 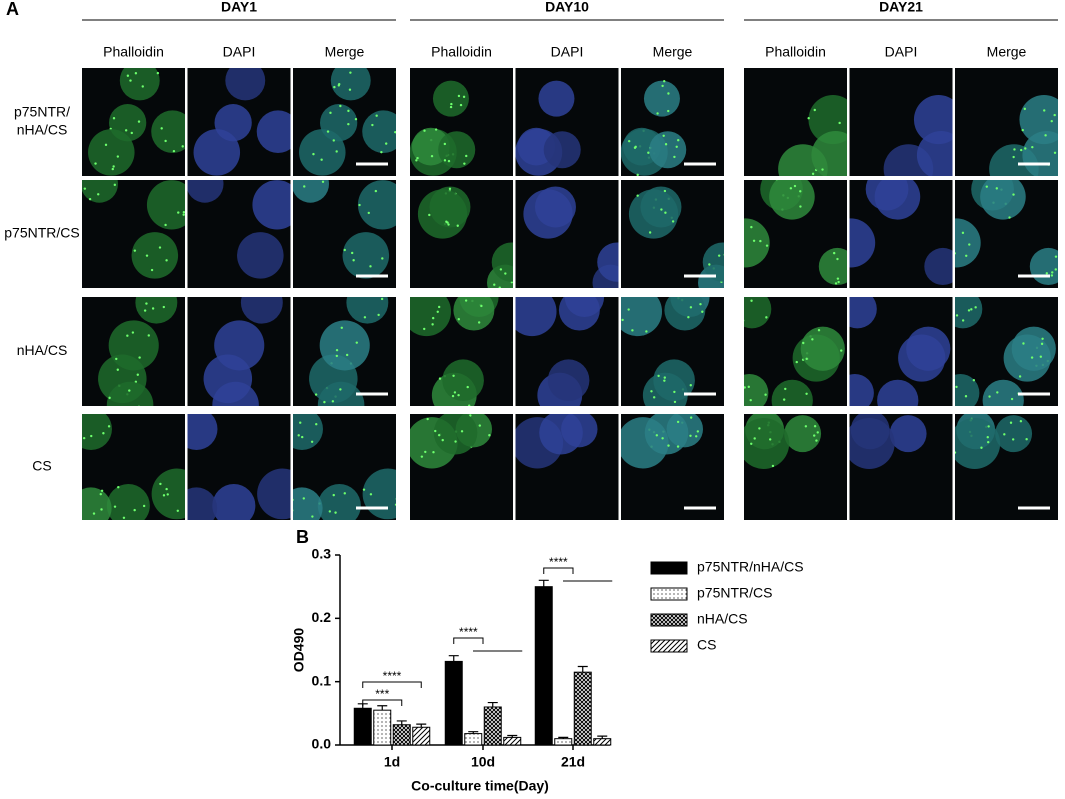 What do you see at coordinates (382, 694) in the screenshot?
I see `significance-label: ***` at bounding box center [382, 694].